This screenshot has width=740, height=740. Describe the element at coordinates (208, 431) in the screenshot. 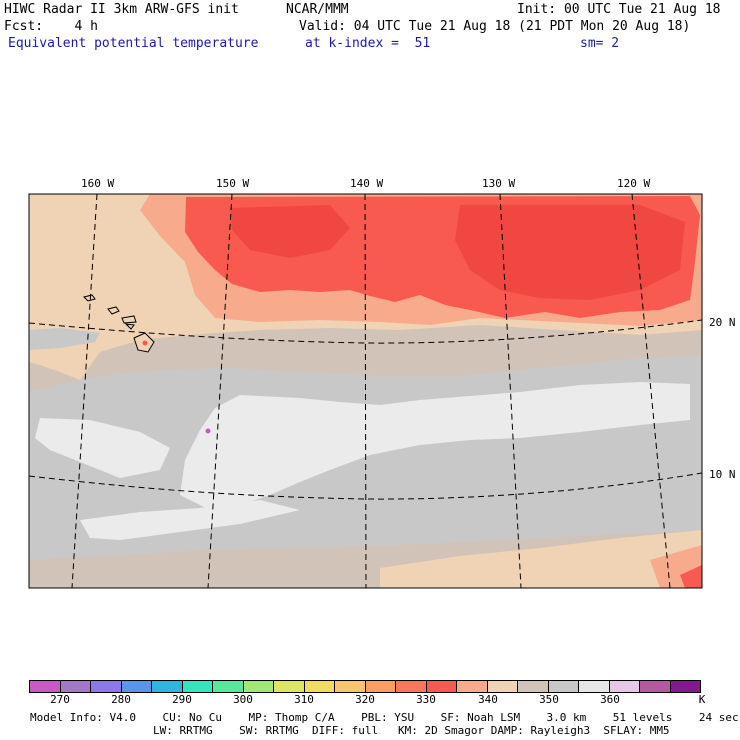

I see `storm-marker` at that location.